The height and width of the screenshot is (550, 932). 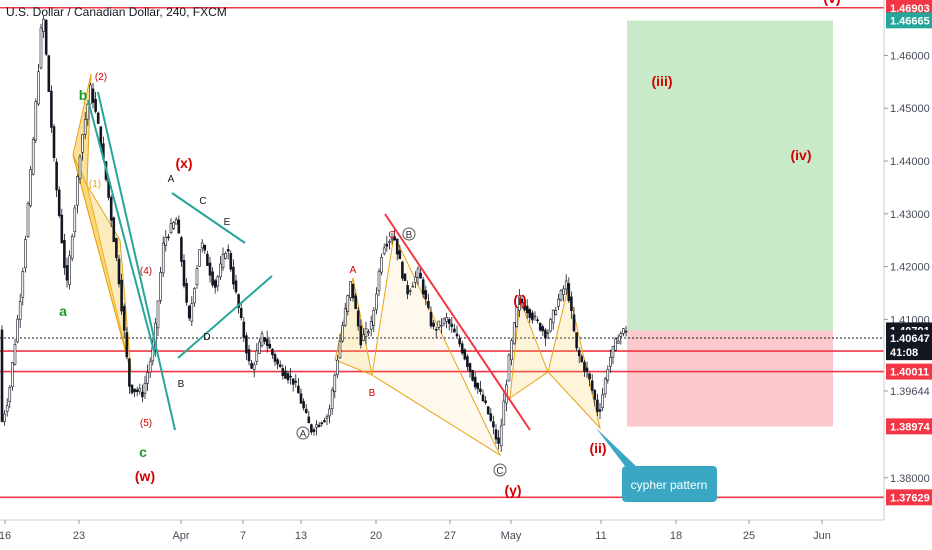 I want to click on triangle-bottom, so click(x=225, y=317).